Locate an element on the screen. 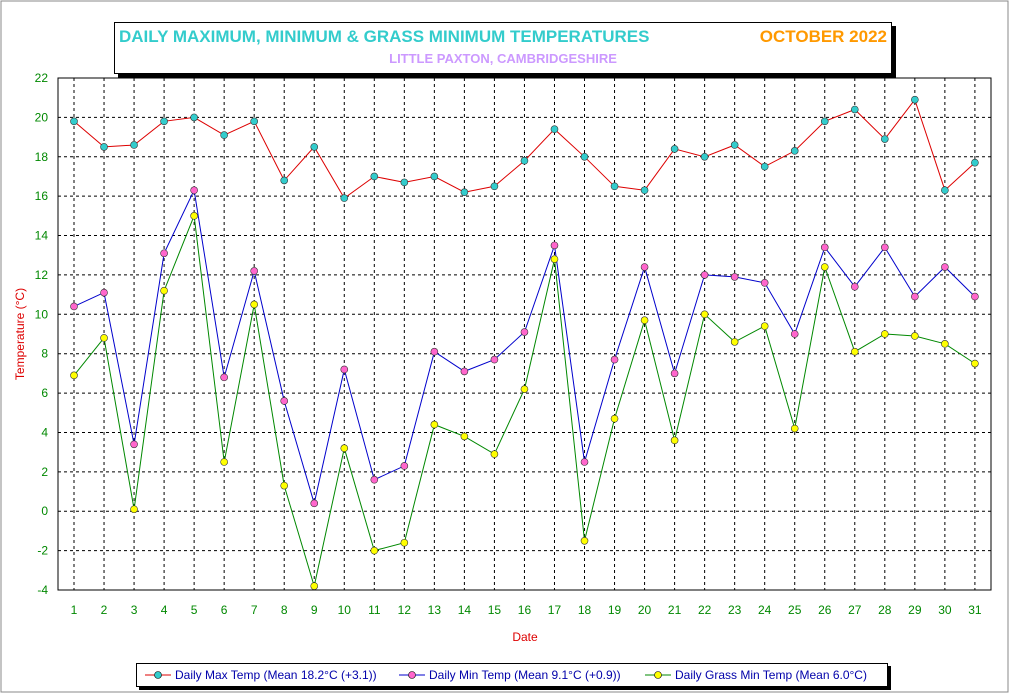 The image size is (1010, 694). x-tick-label: 10 is located at coordinates (345, 610).